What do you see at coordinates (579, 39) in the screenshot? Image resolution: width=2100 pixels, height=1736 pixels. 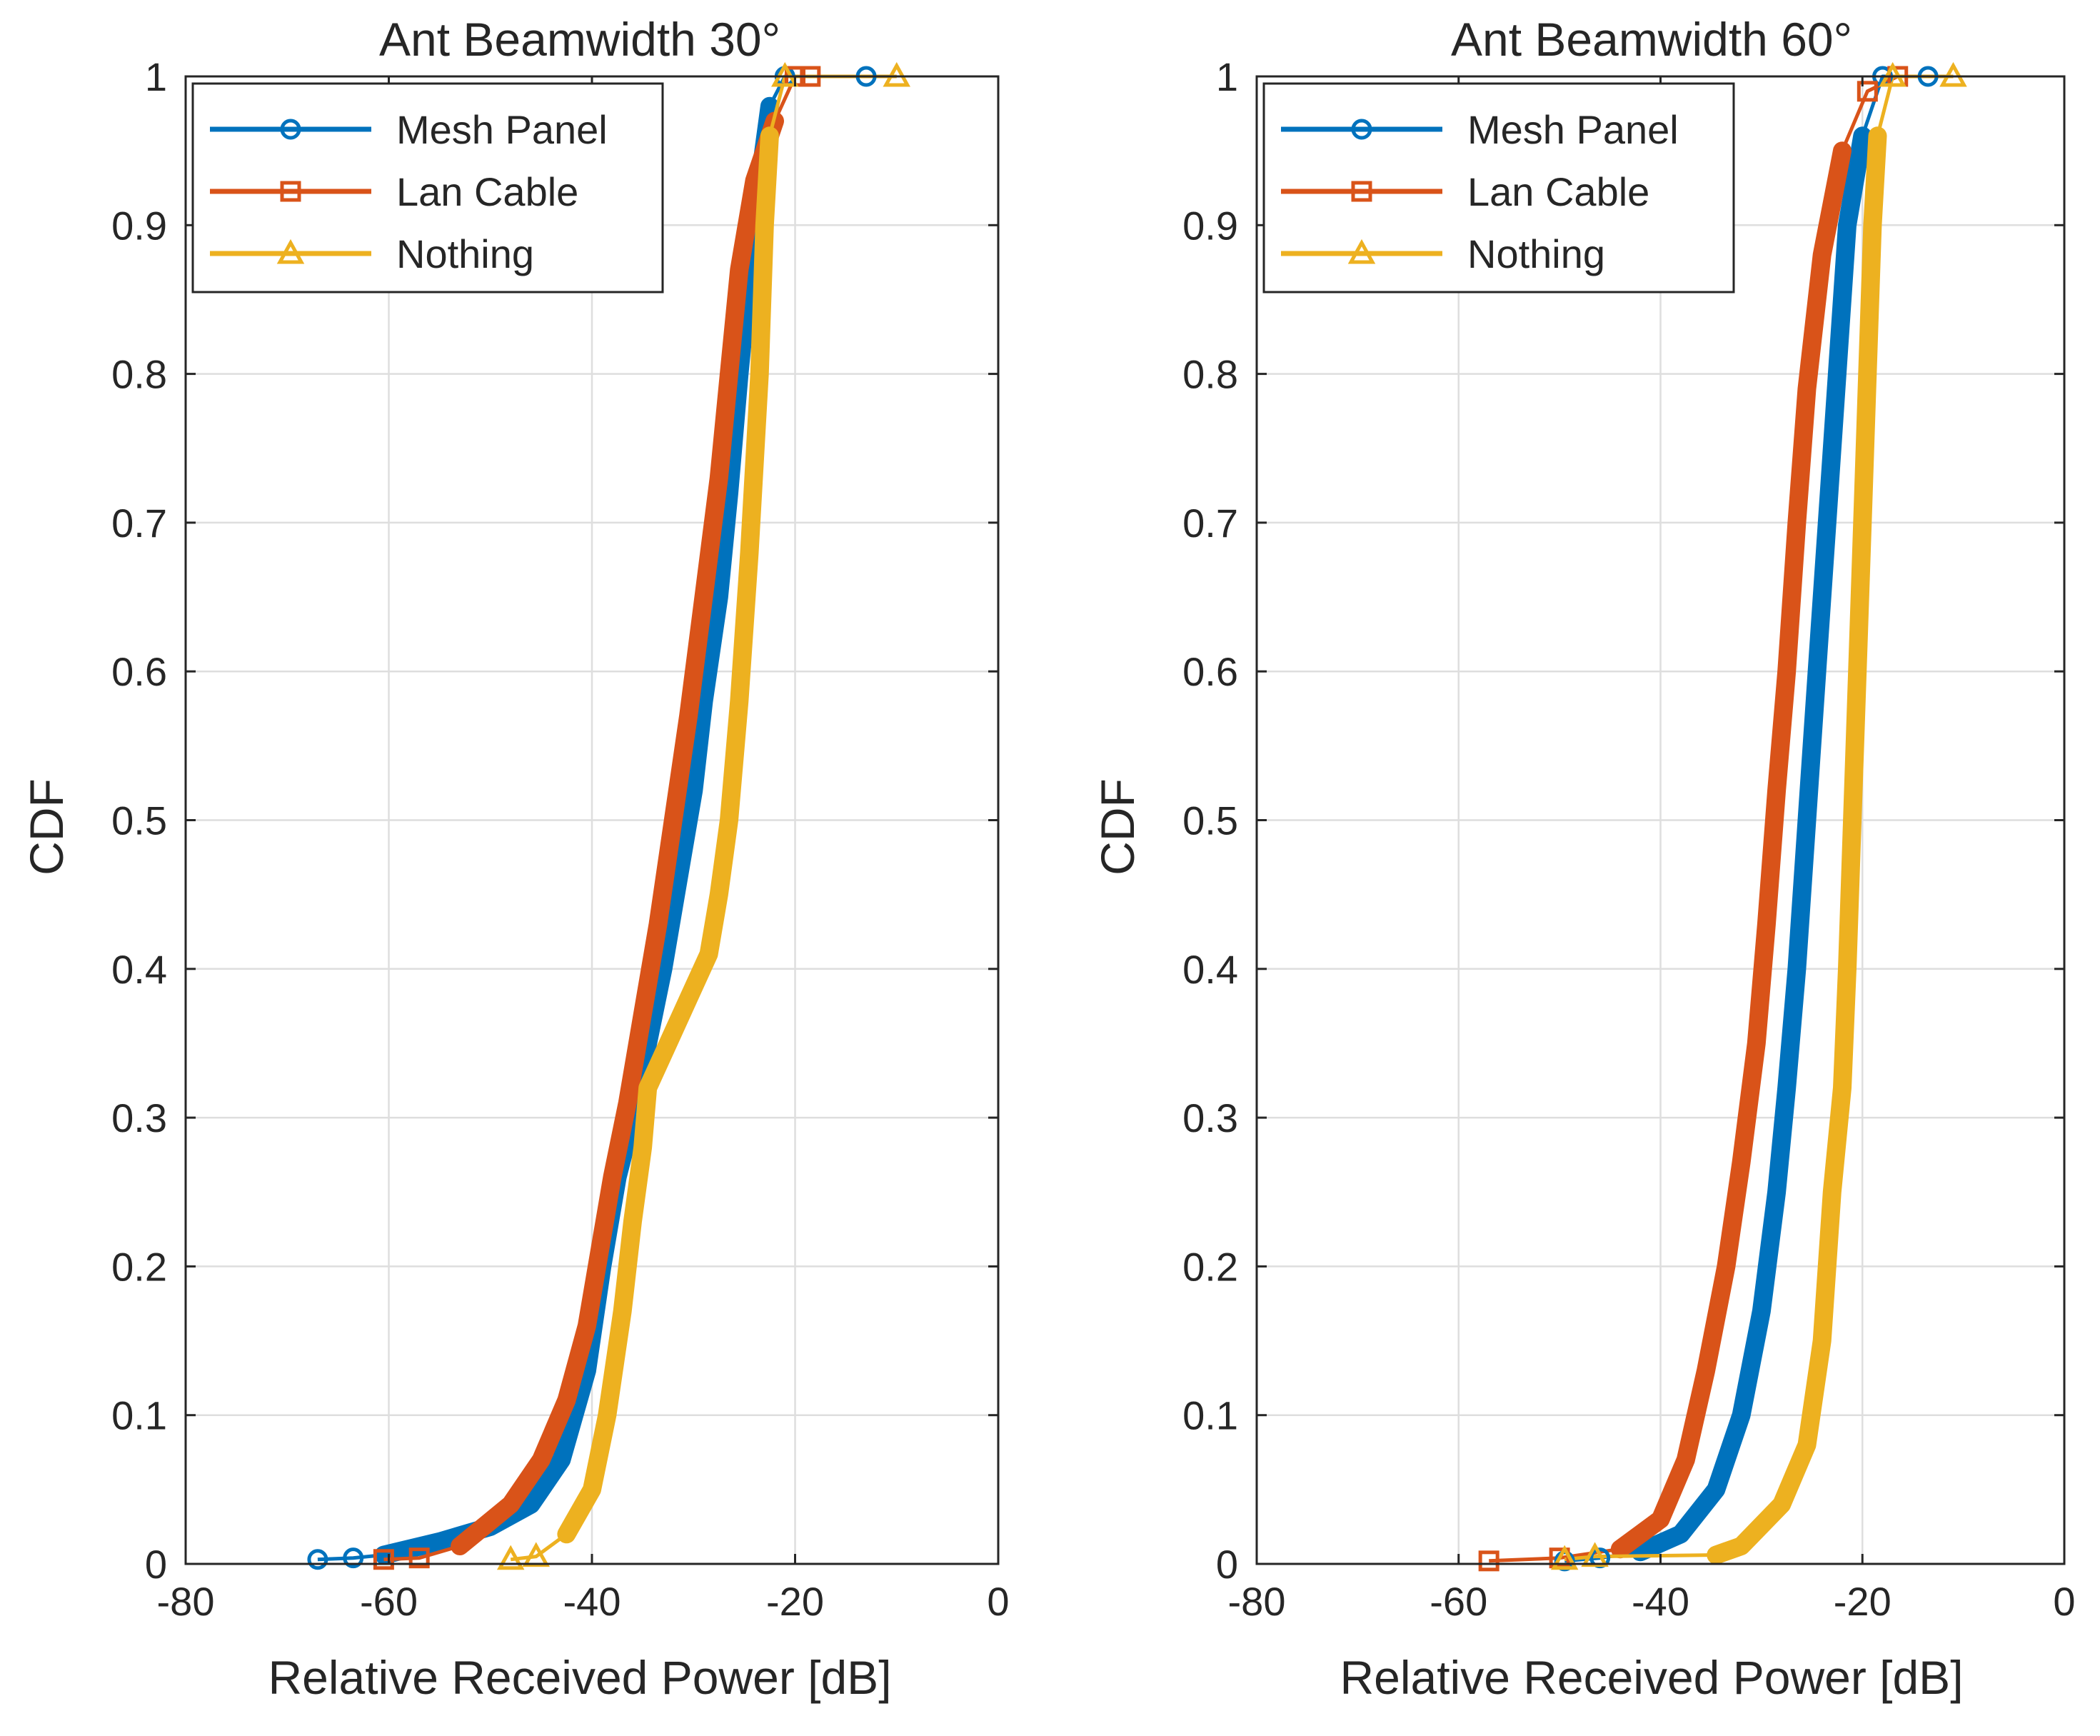 I see `chart-title: Ant Beamwidth 30°` at bounding box center [579, 39].